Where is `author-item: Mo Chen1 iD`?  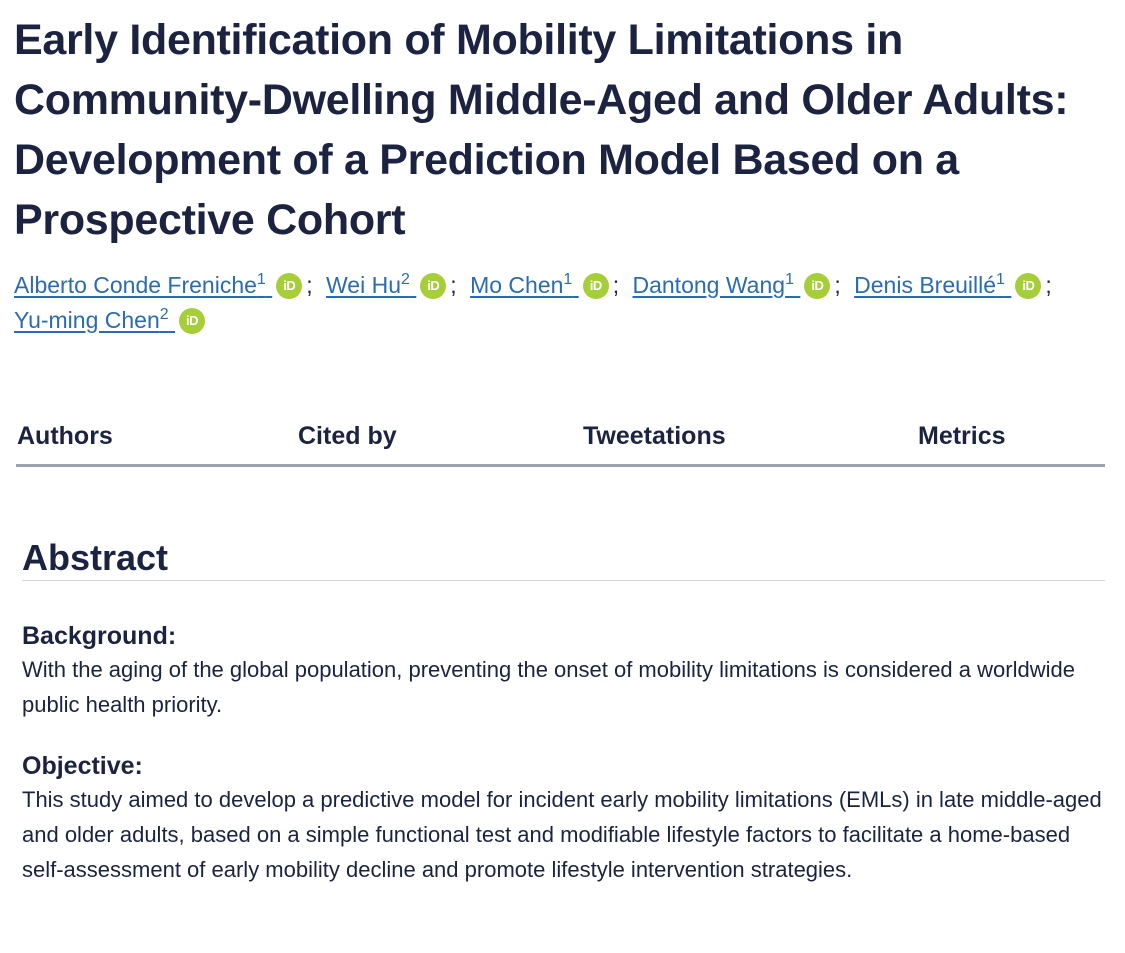
author-item: Mo Chen1 iD is located at coordinates (539, 285).